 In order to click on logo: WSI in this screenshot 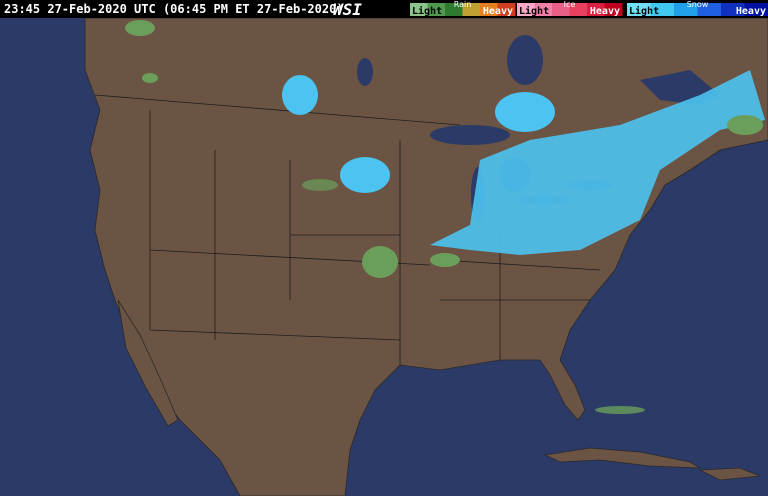, I will do `click(347, 9)`.